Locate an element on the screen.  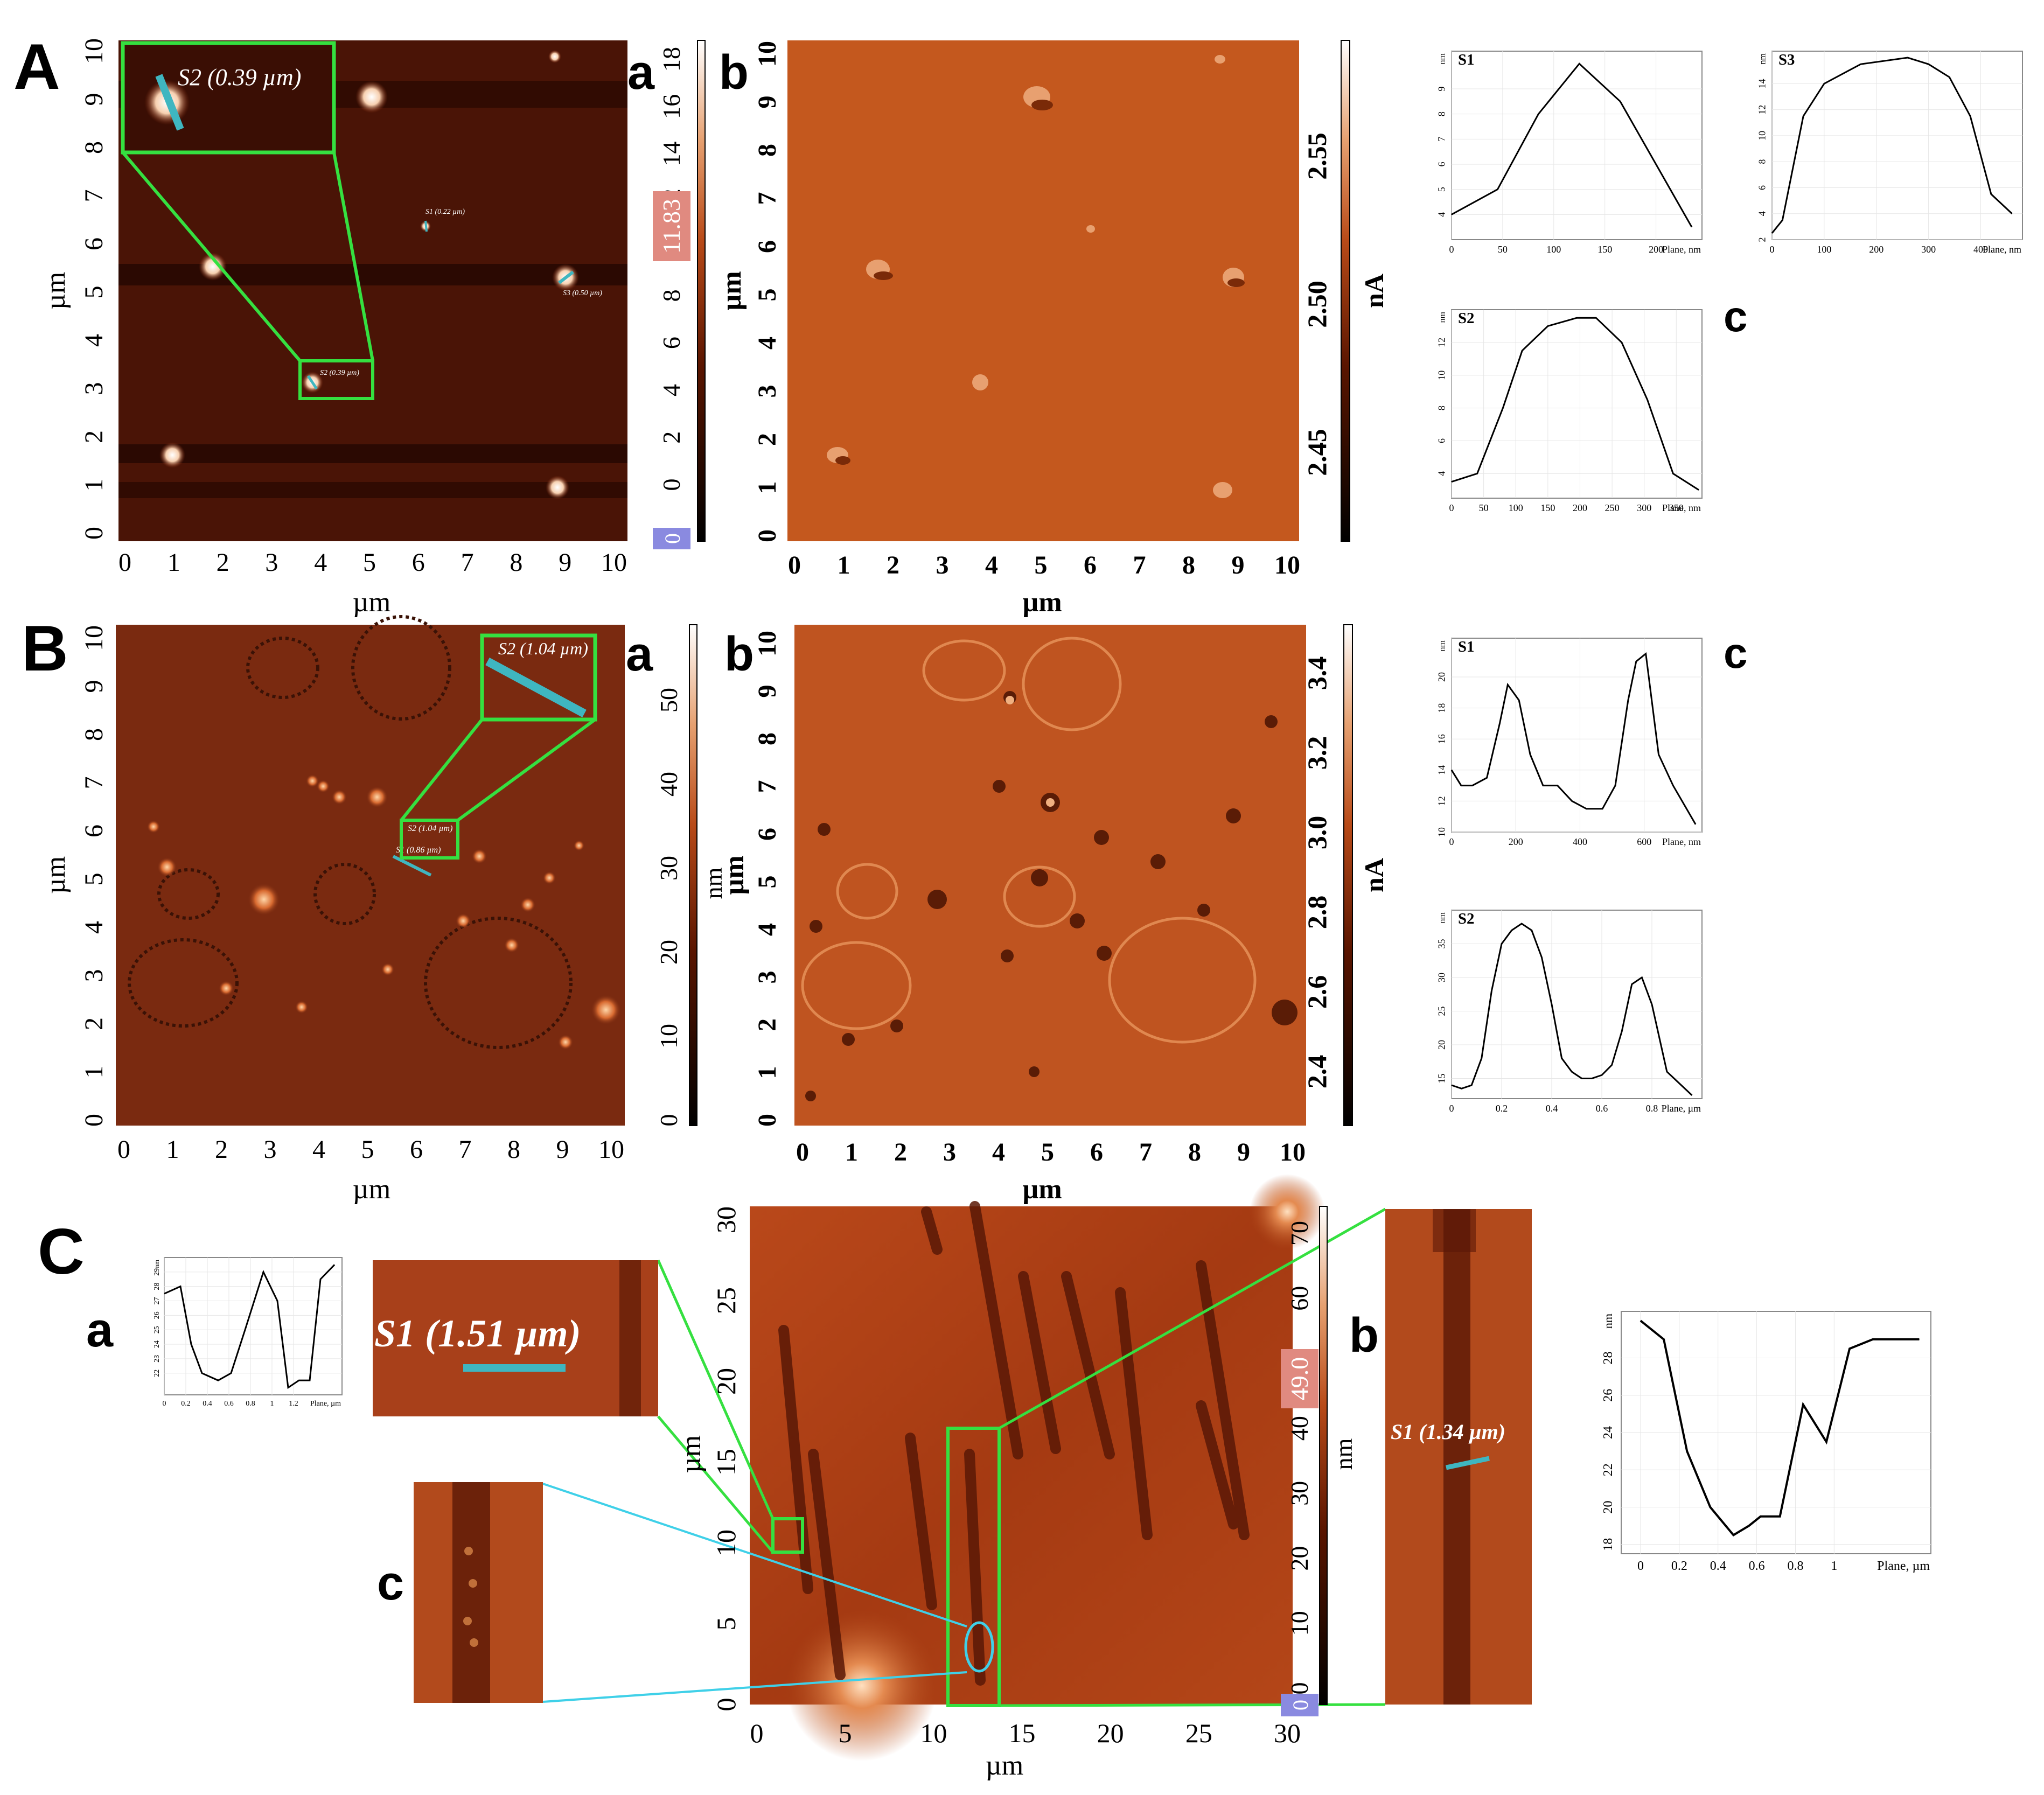
ab-y-tick: 10 is located at coordinates (768, 54).